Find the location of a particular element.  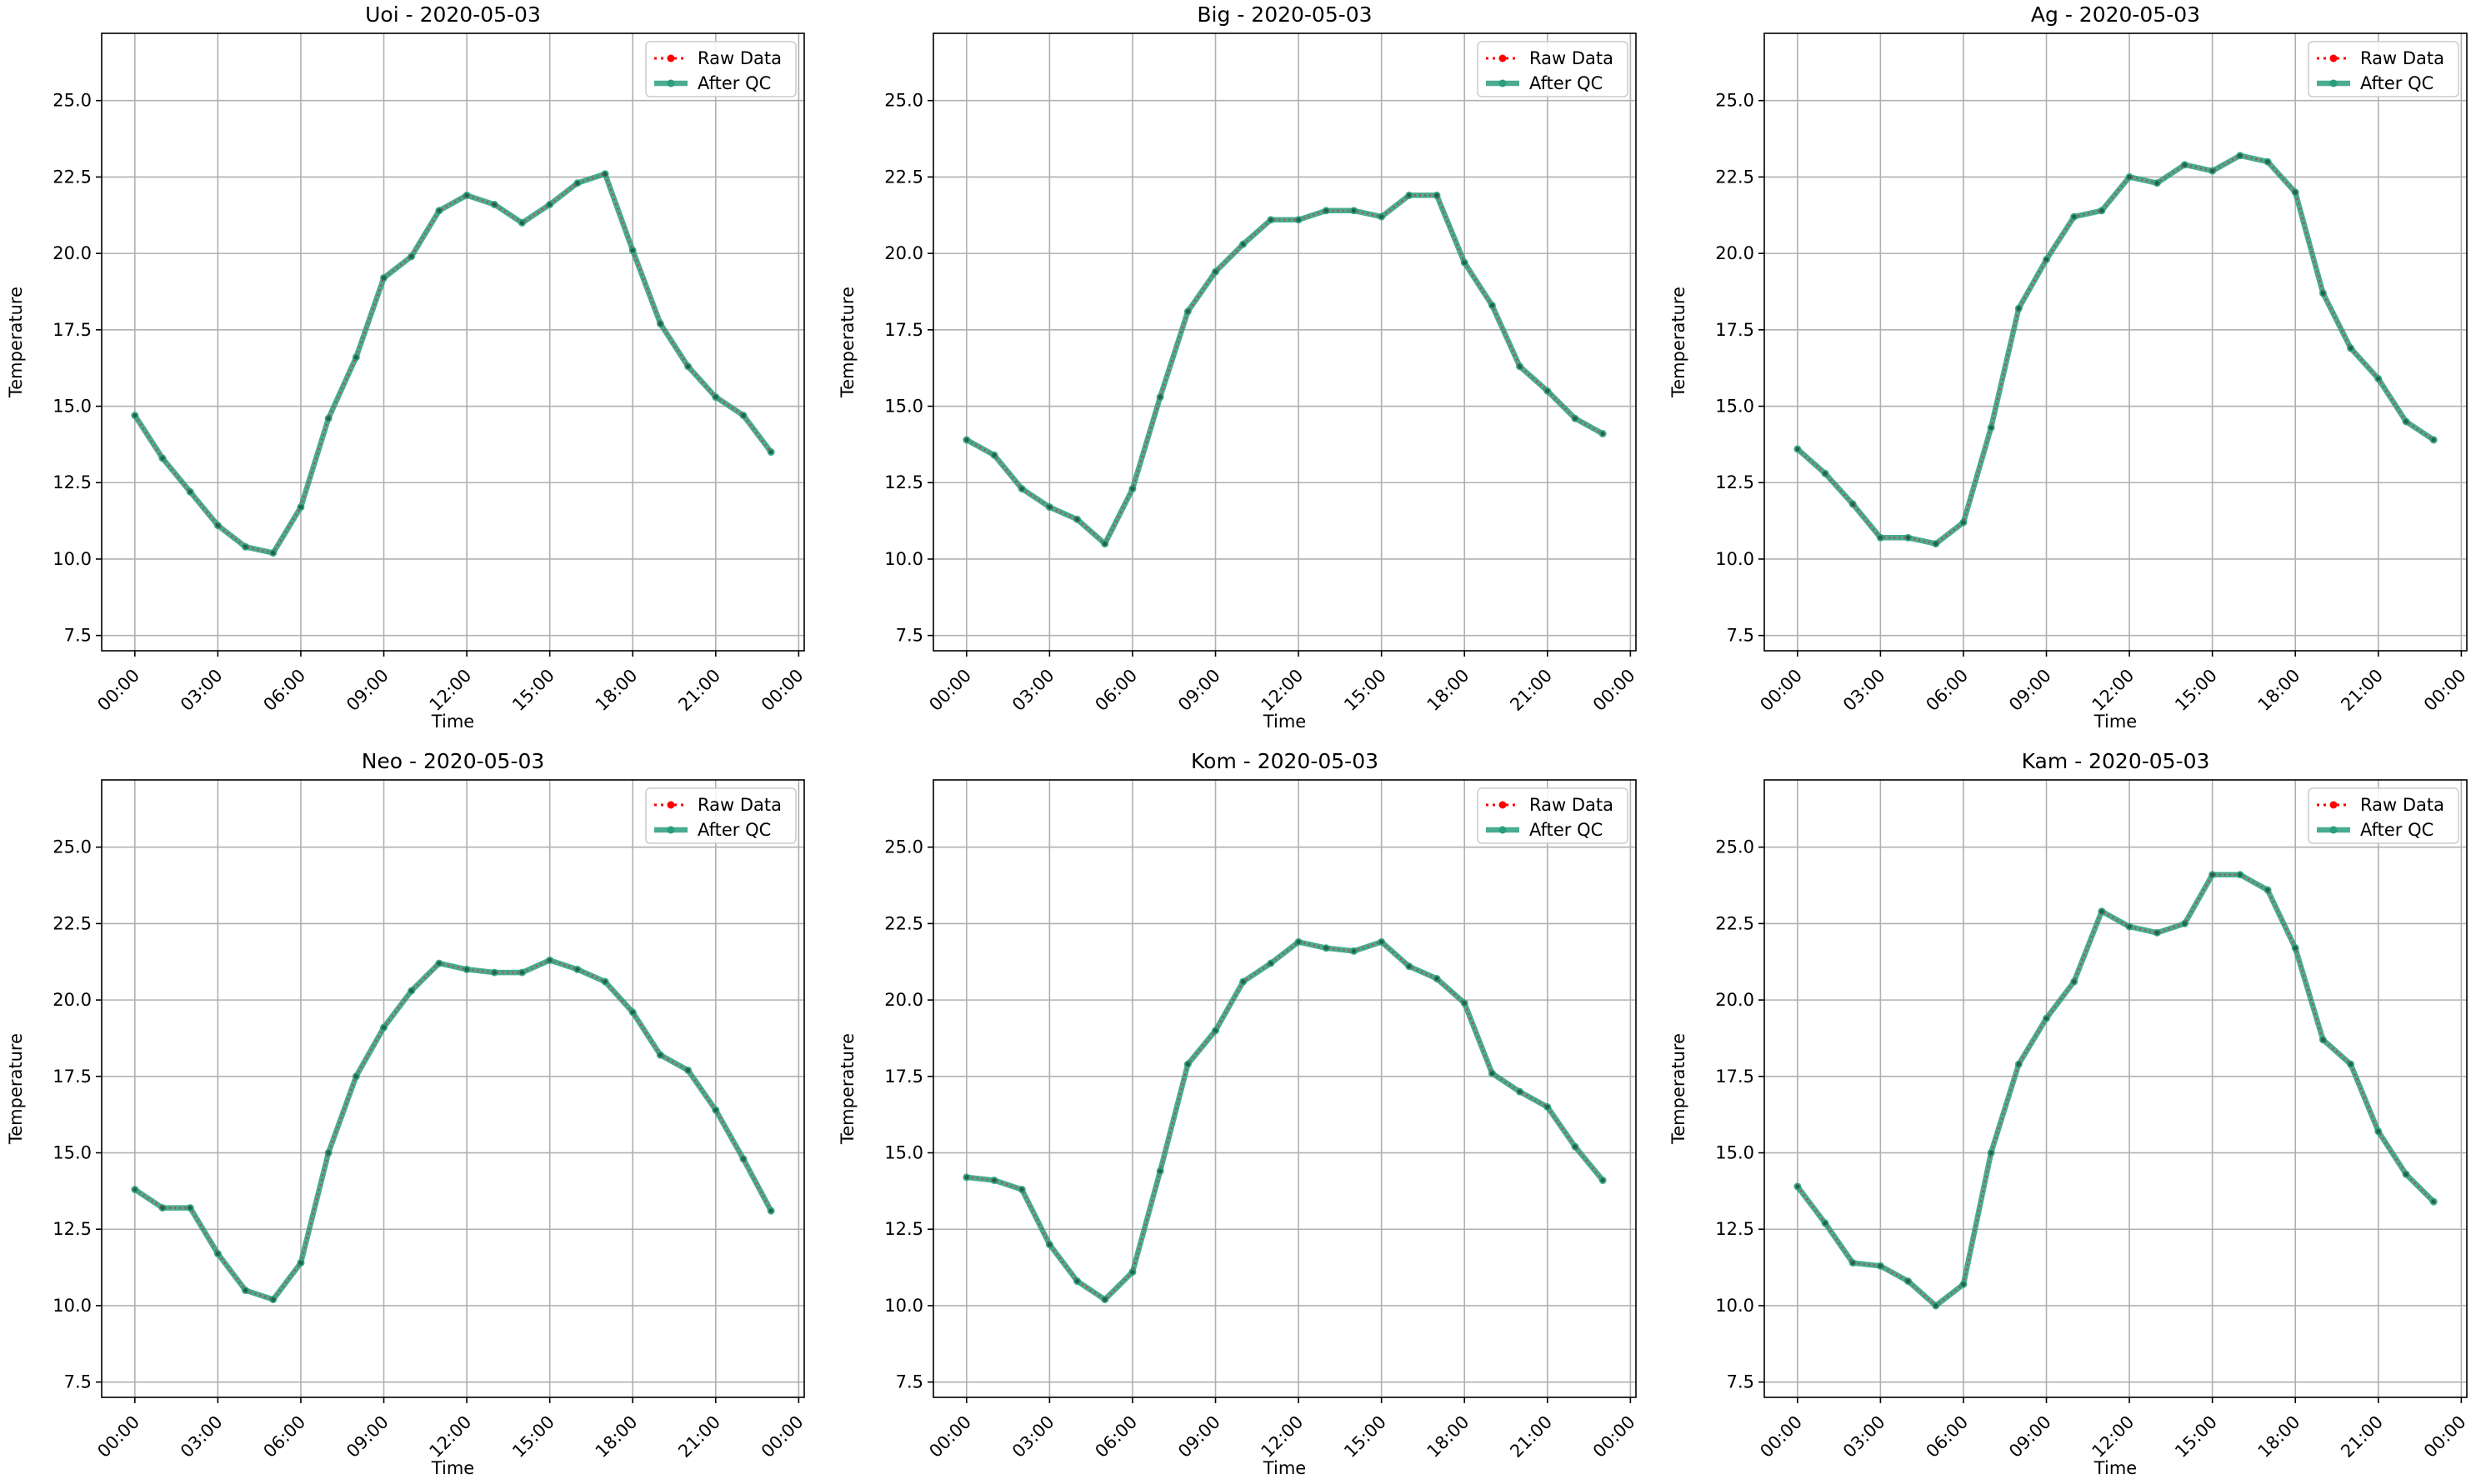

y-tick-label: 22.5 is located at coordinates (72, 177).